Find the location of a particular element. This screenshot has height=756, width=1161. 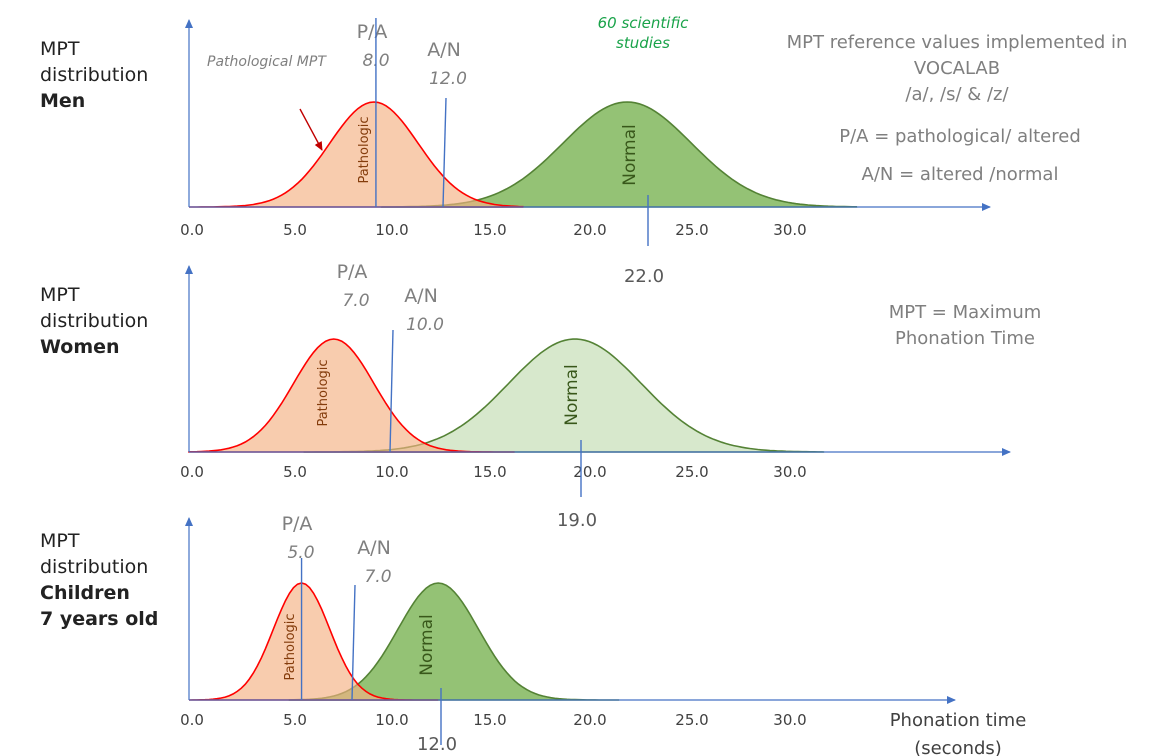

normal-mean-label: 12.0 is located at coordinates (437, 744).